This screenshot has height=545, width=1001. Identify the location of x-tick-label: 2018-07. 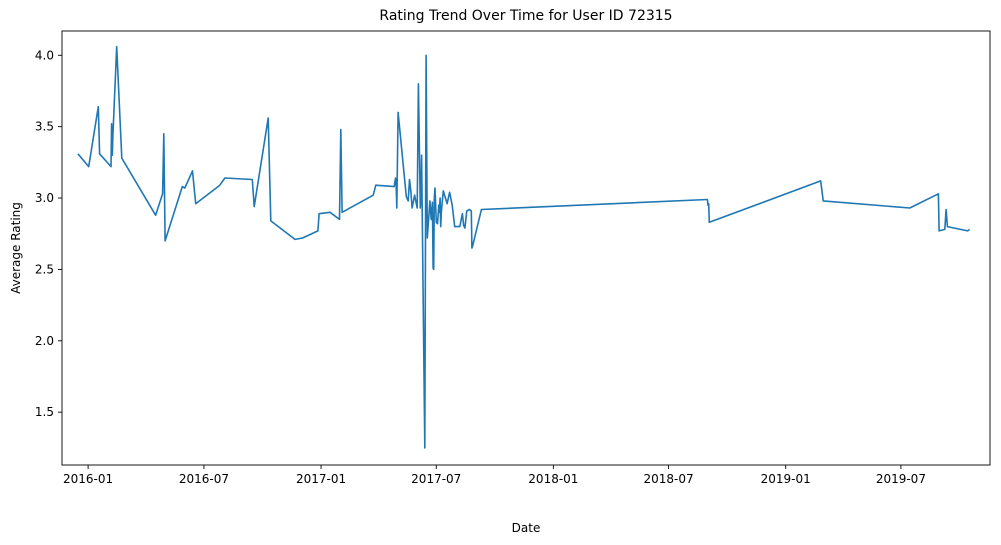
(669, 479).